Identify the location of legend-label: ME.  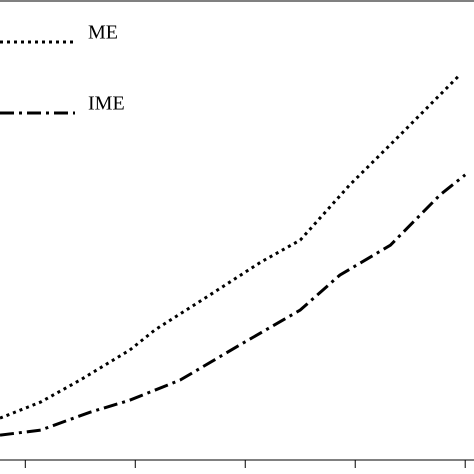
(103, 33).